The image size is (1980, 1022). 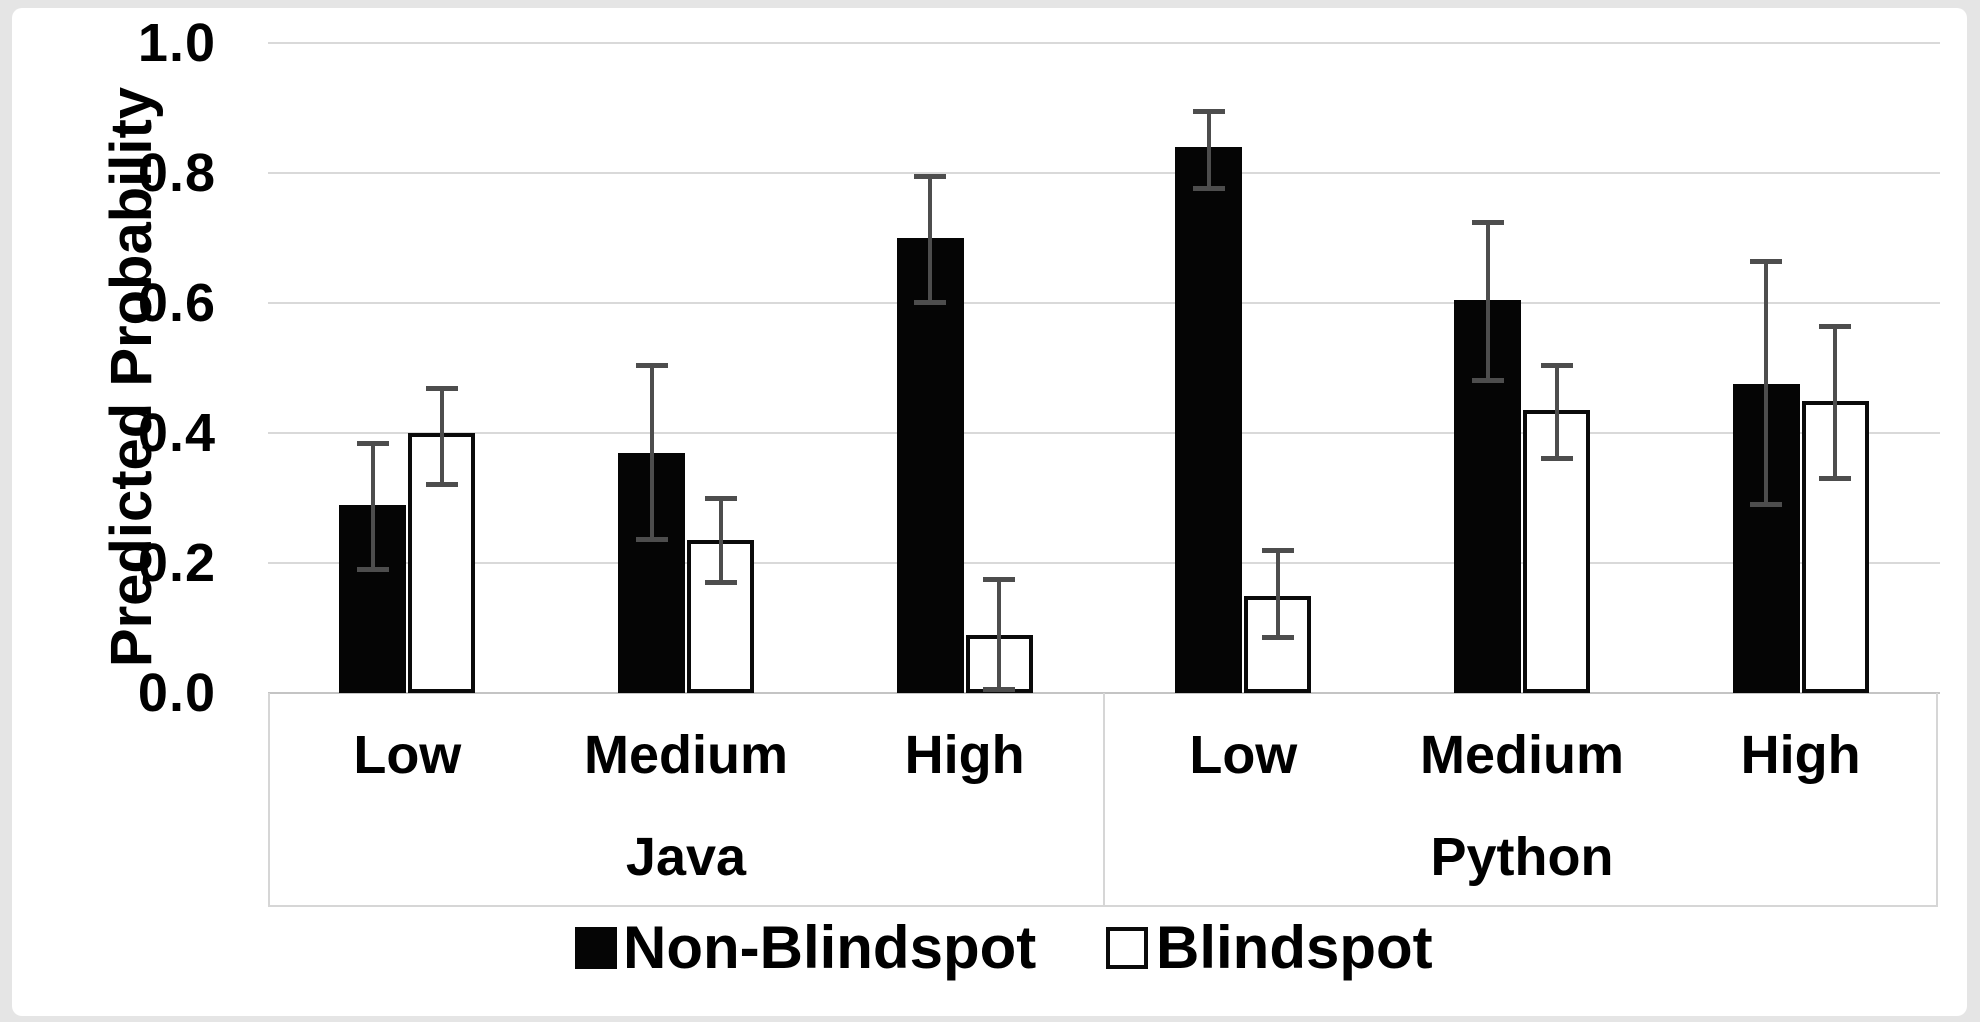 What do you see at coordinates (176, 303) in the screenshot?
I see `y-tick-label-0.6: 0.6` at bounding box center [176, 303].